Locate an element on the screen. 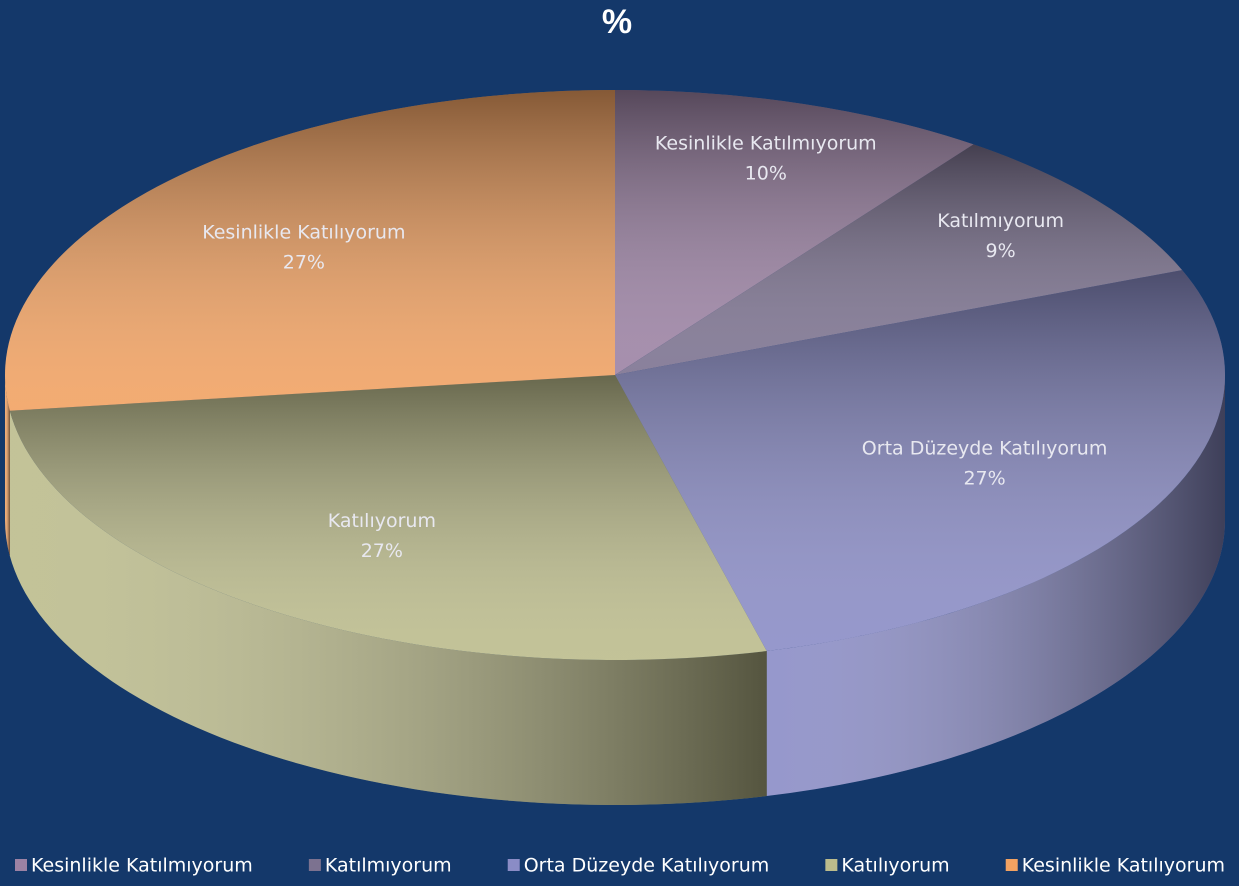  legend-label: Katılıyorum is located at coordinates (895, 866).